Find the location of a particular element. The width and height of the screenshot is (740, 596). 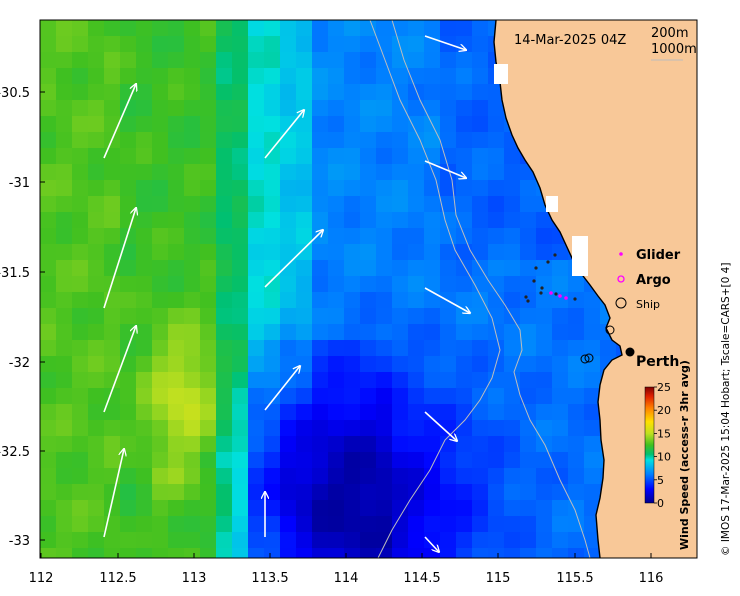

x-tick-label: 114.5 is located at coordinates (421, 578).